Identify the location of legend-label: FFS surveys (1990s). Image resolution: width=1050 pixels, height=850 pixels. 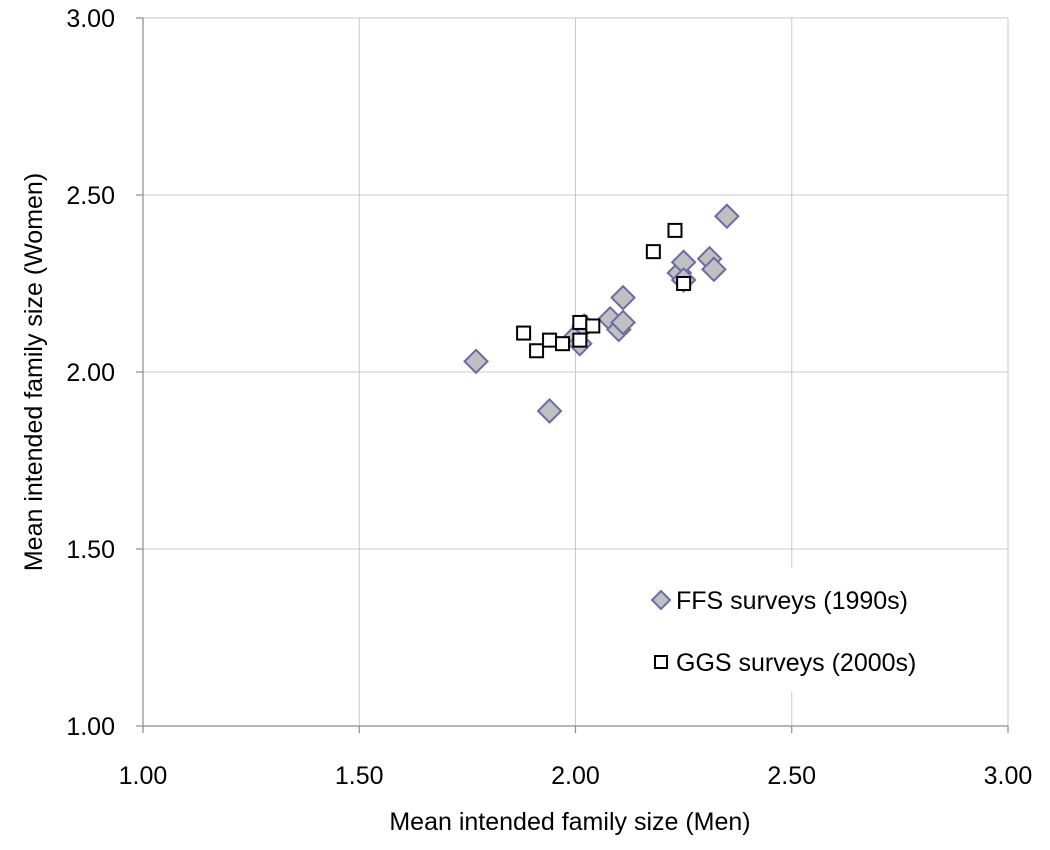
(792, 601).